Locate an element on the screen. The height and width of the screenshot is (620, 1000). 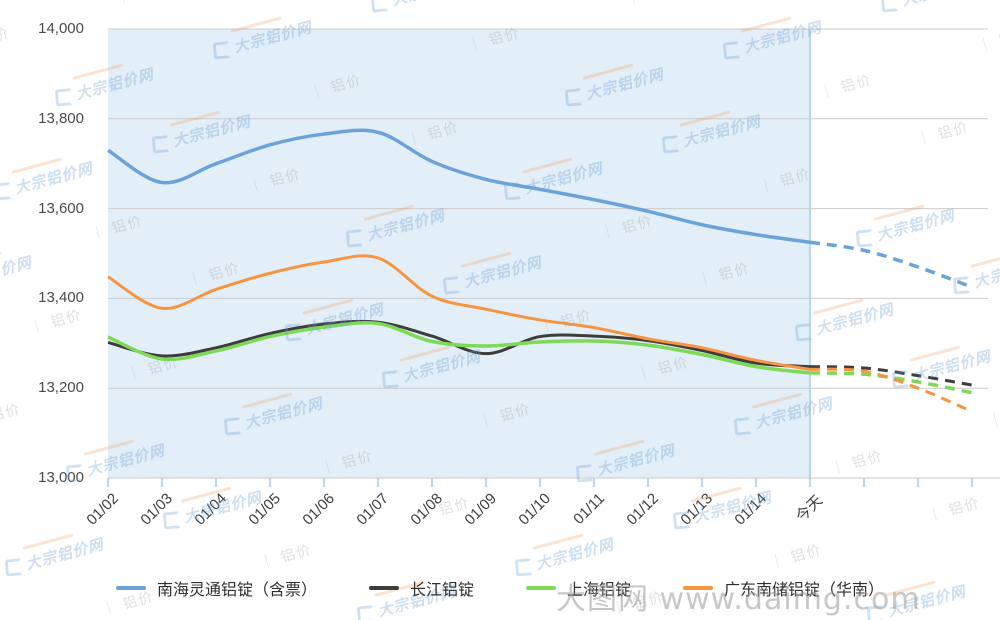
y-axis-label: 13,600 is located at coordinates (61, 208).